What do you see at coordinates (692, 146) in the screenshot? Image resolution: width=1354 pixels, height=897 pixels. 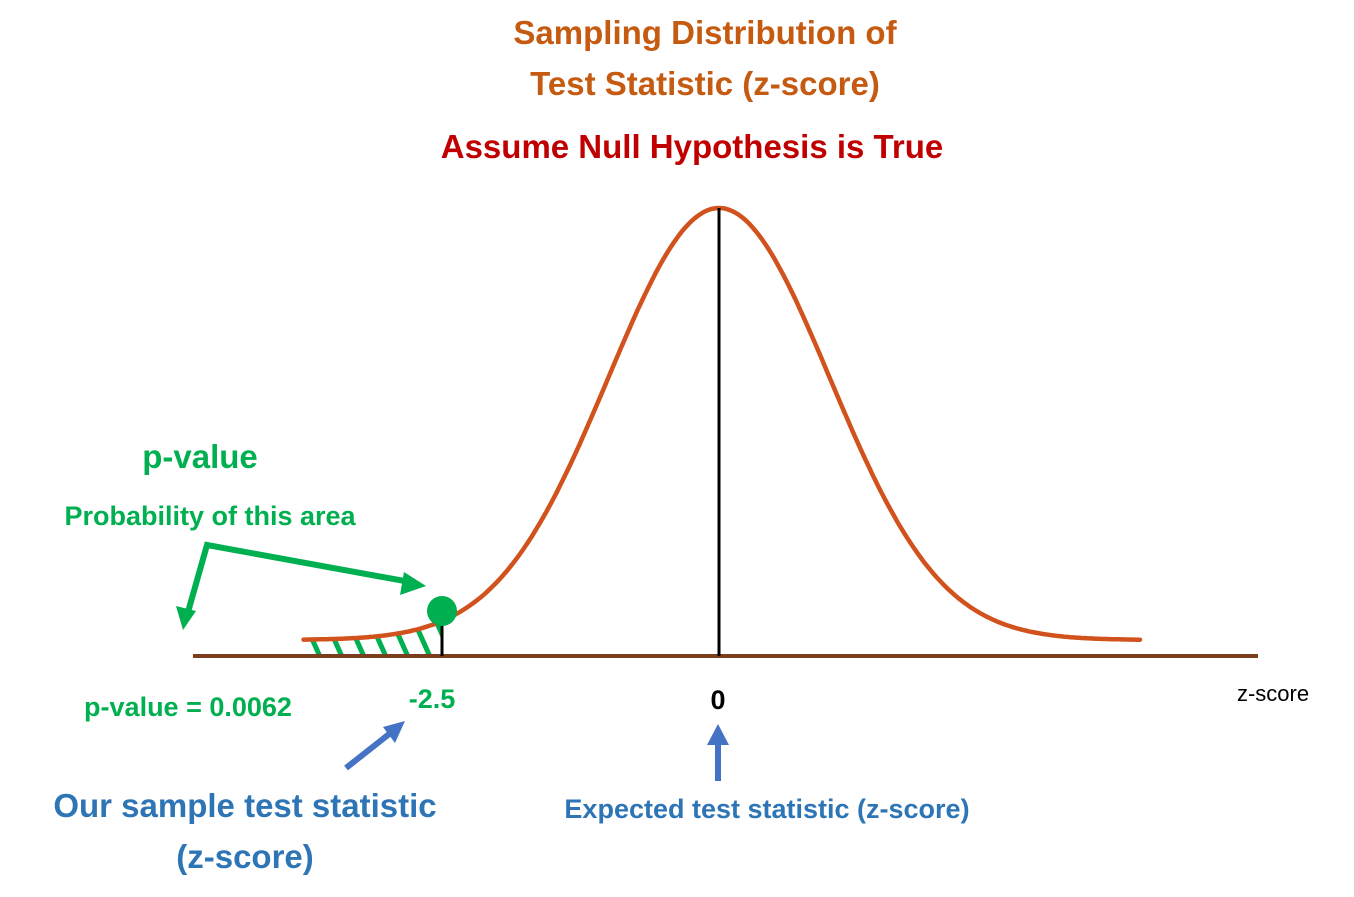 I see `subtitle: Assume Null Hypothesis is True` at bounding box center [692, 146].